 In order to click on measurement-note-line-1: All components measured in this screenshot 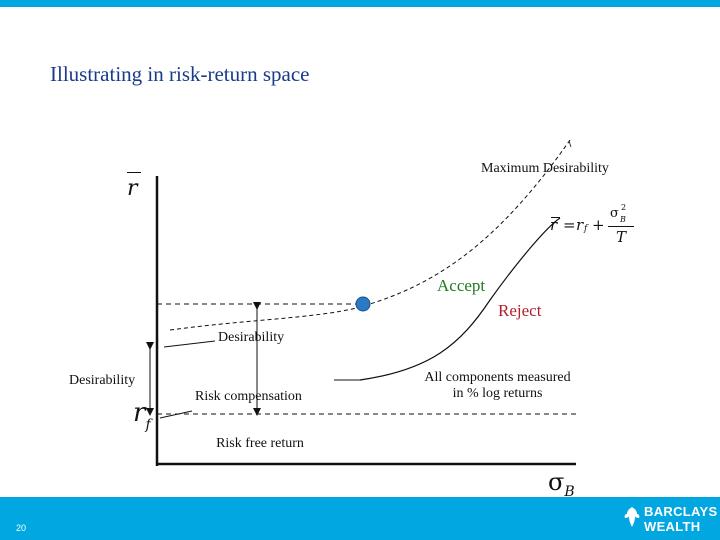, I will do `click(497, 377)`.